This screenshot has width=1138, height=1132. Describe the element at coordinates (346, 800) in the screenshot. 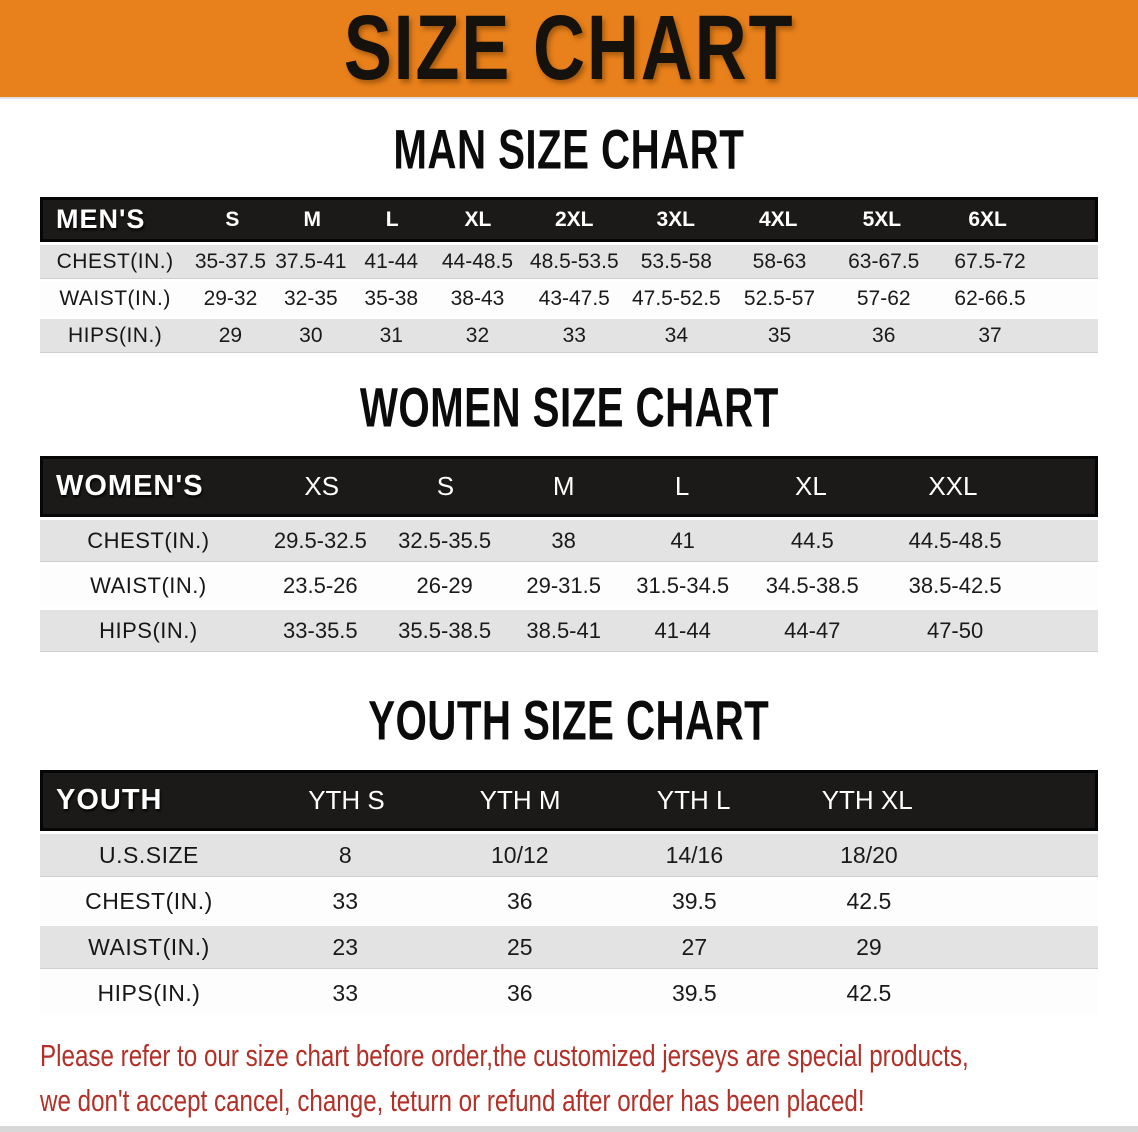

I see `column-header: YTH S` at that location.